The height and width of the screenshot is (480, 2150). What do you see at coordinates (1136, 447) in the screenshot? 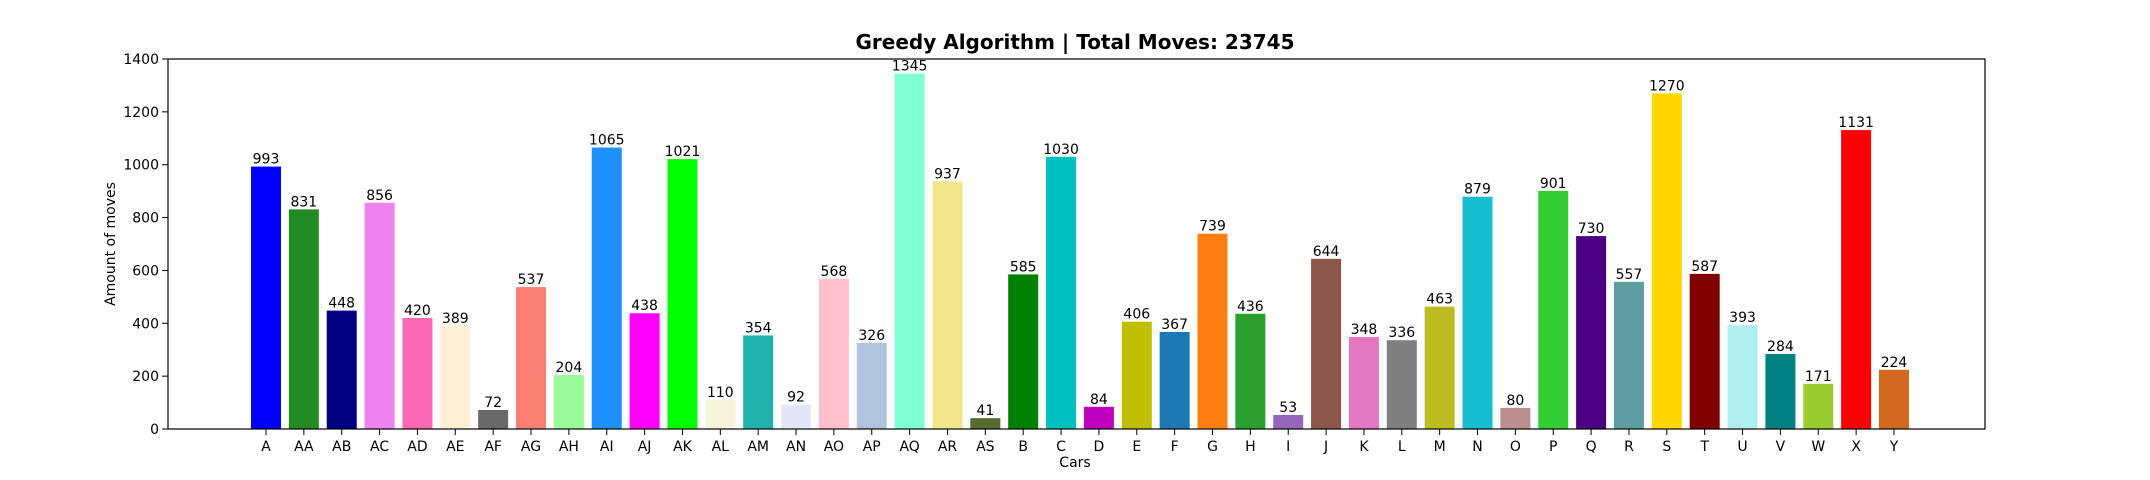
I see `x-tick-label: E` at bounding box center [1136, 447].